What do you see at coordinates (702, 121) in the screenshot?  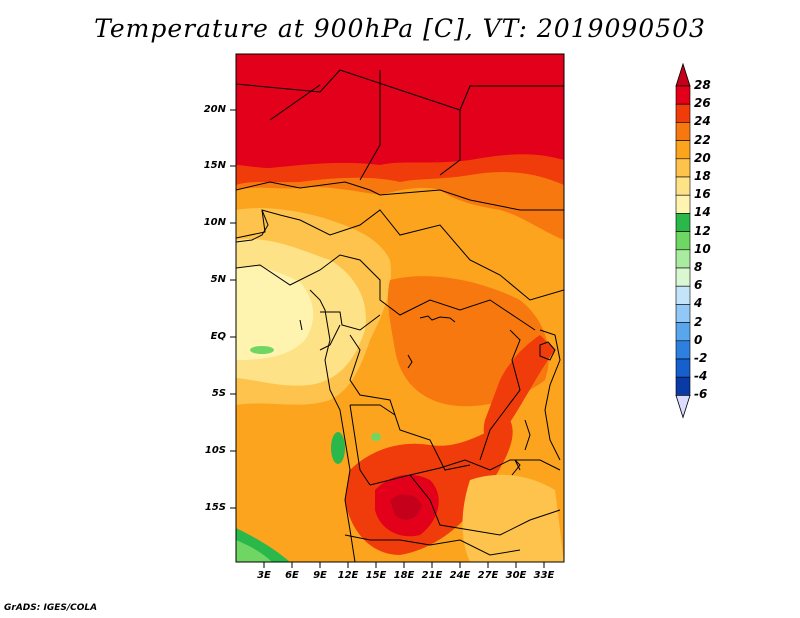 I see `colorbar-label: 24` at bounding box center [702, 121].